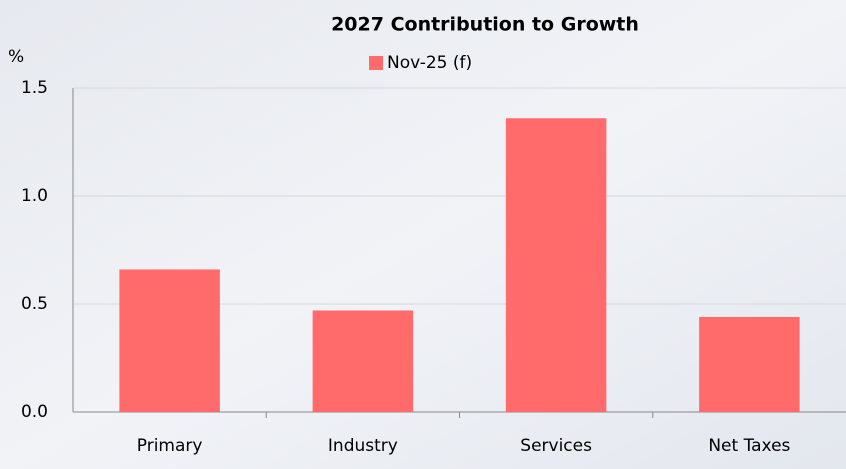  Describe the element at coordinates (749, 446) in the screenshot. I see `x-tick-label: Net Taxes` at that location.